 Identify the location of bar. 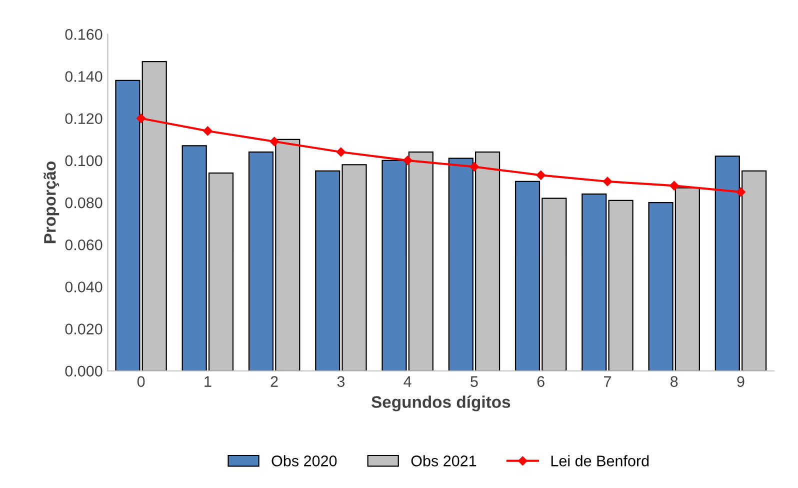
(594, 282).